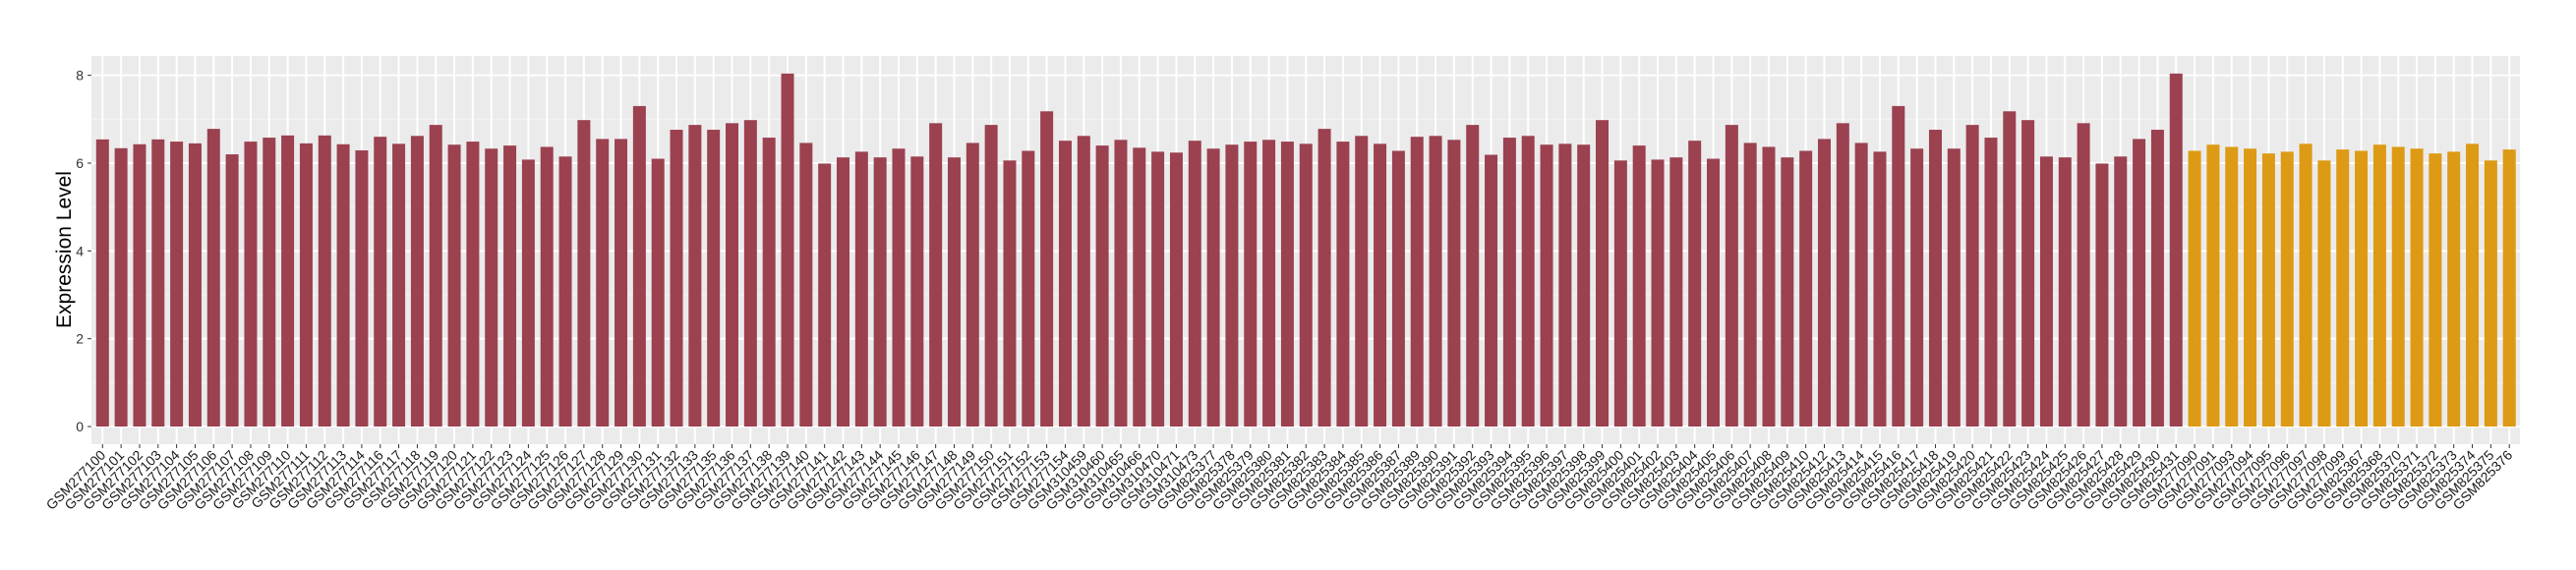 The width and height of the screenshot is (2576, 570). I want to click on y-tick-label: 8, so click(80, 76).